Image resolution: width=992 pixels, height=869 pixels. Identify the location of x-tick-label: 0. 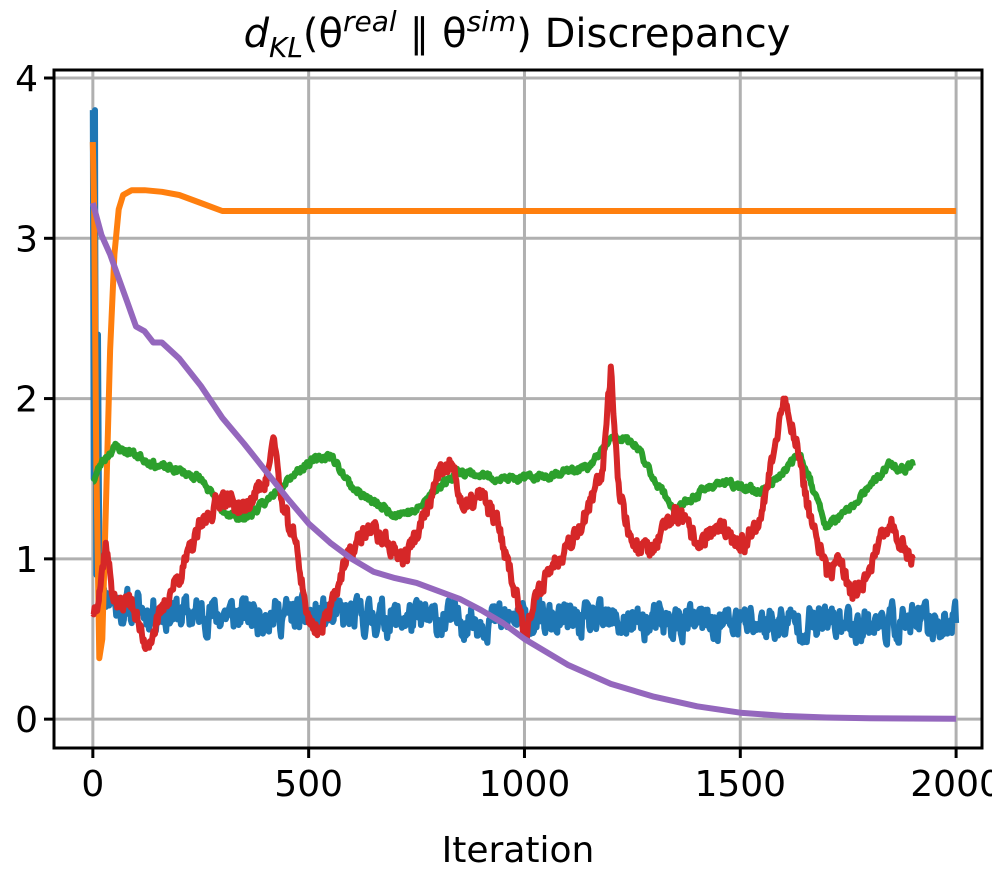
(92, 784).